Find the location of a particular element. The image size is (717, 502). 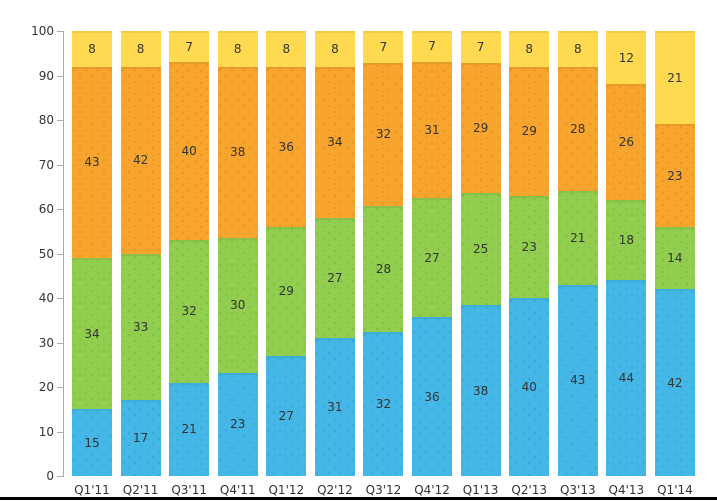

segment-orange: 26 is located at coordinates (626, 142).